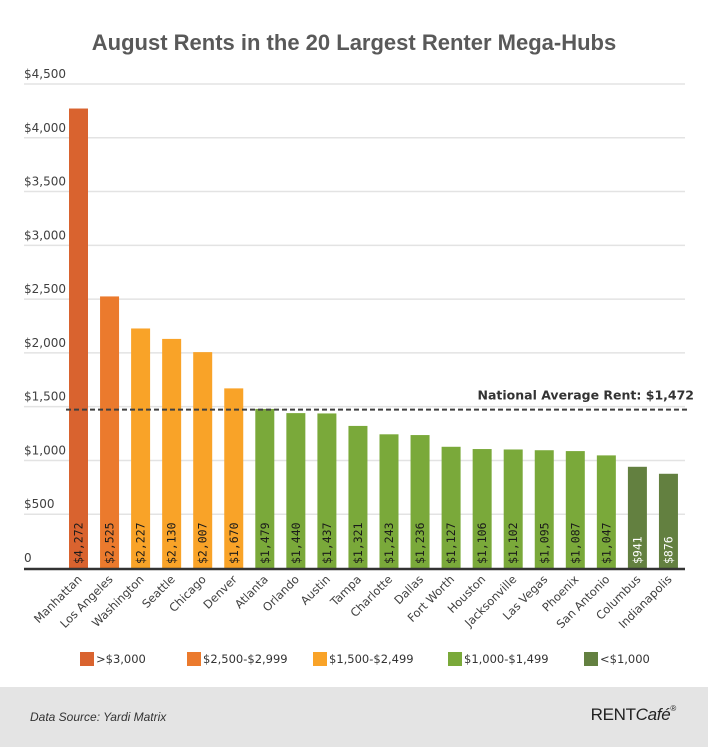  I want to click on data-label: $1,102, so click(513, 543).